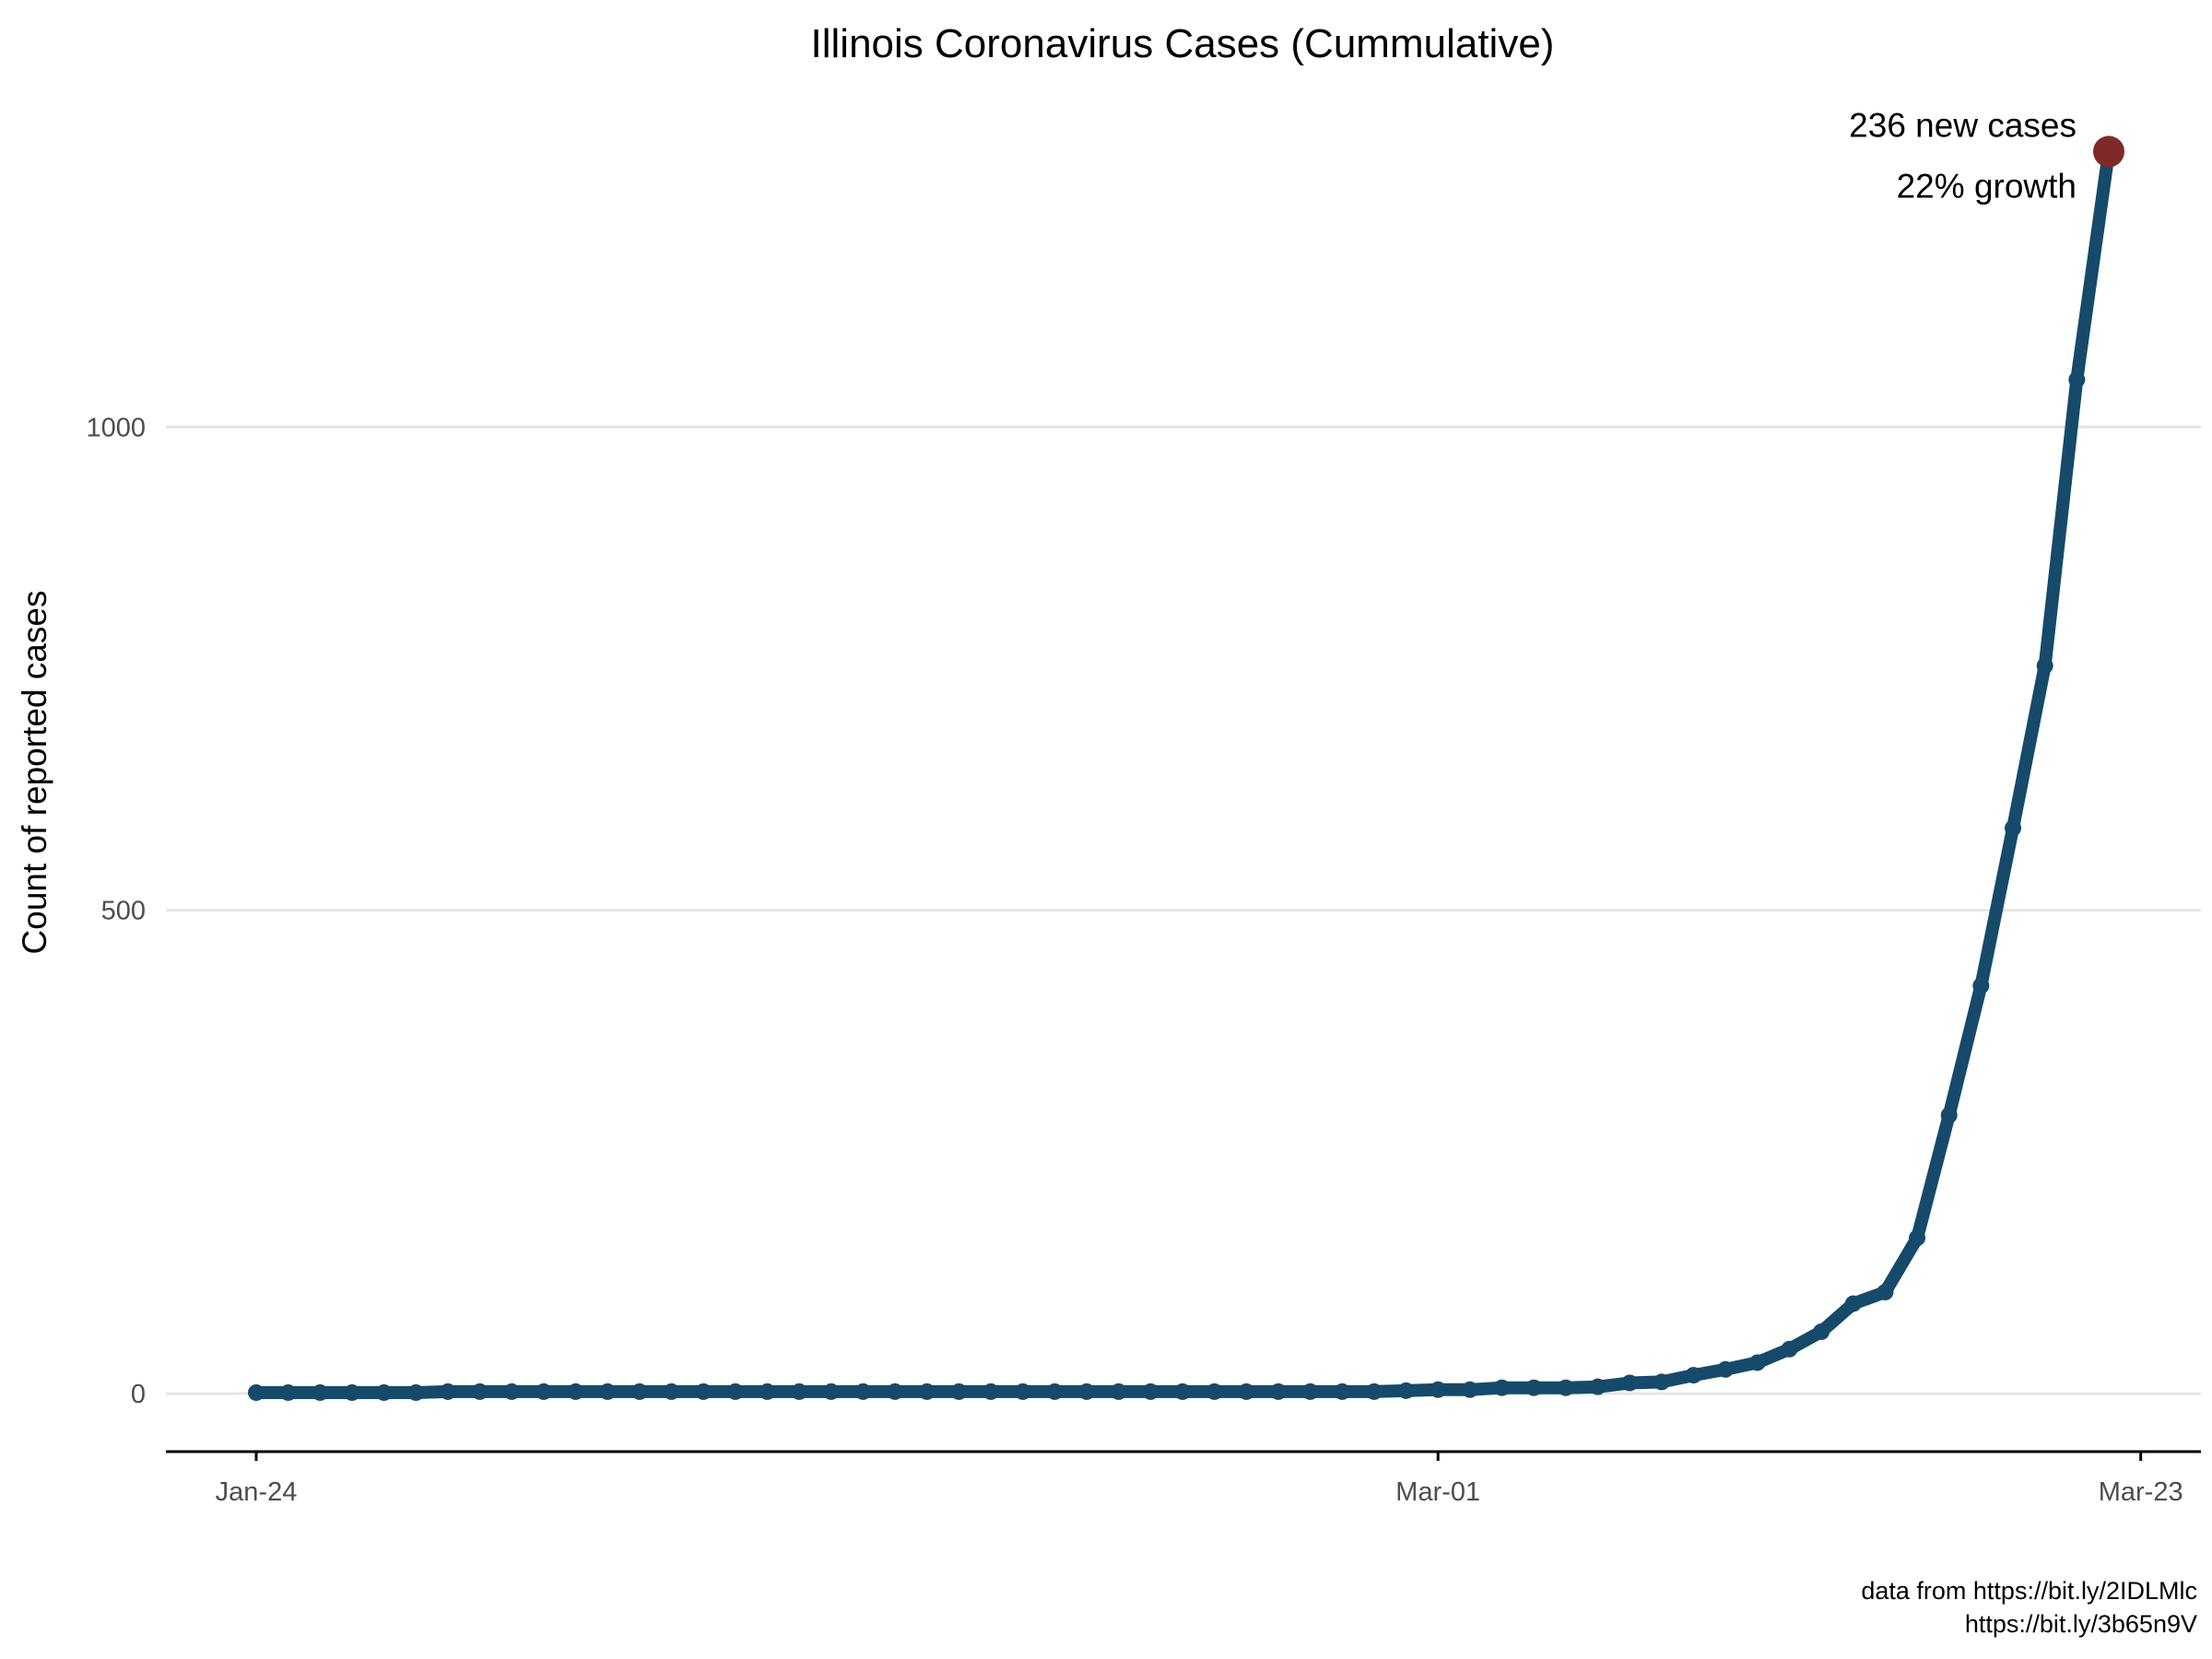 The width and height of the screenshot is (2212, 1659). I want to click on caption-link: https://bit.ly/3b65n9V, so click(2081, 1624).